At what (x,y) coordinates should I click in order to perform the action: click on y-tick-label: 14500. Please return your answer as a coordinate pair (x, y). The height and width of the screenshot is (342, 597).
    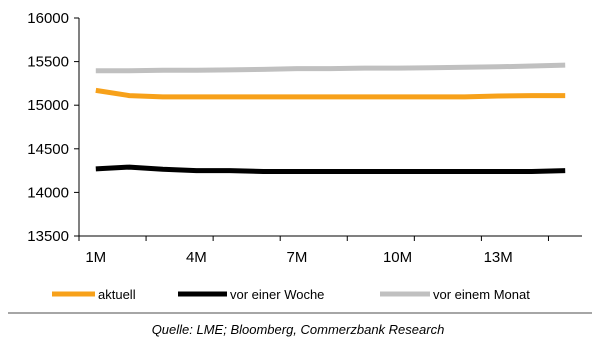
    Looking at the image, I should click on (48, 149).